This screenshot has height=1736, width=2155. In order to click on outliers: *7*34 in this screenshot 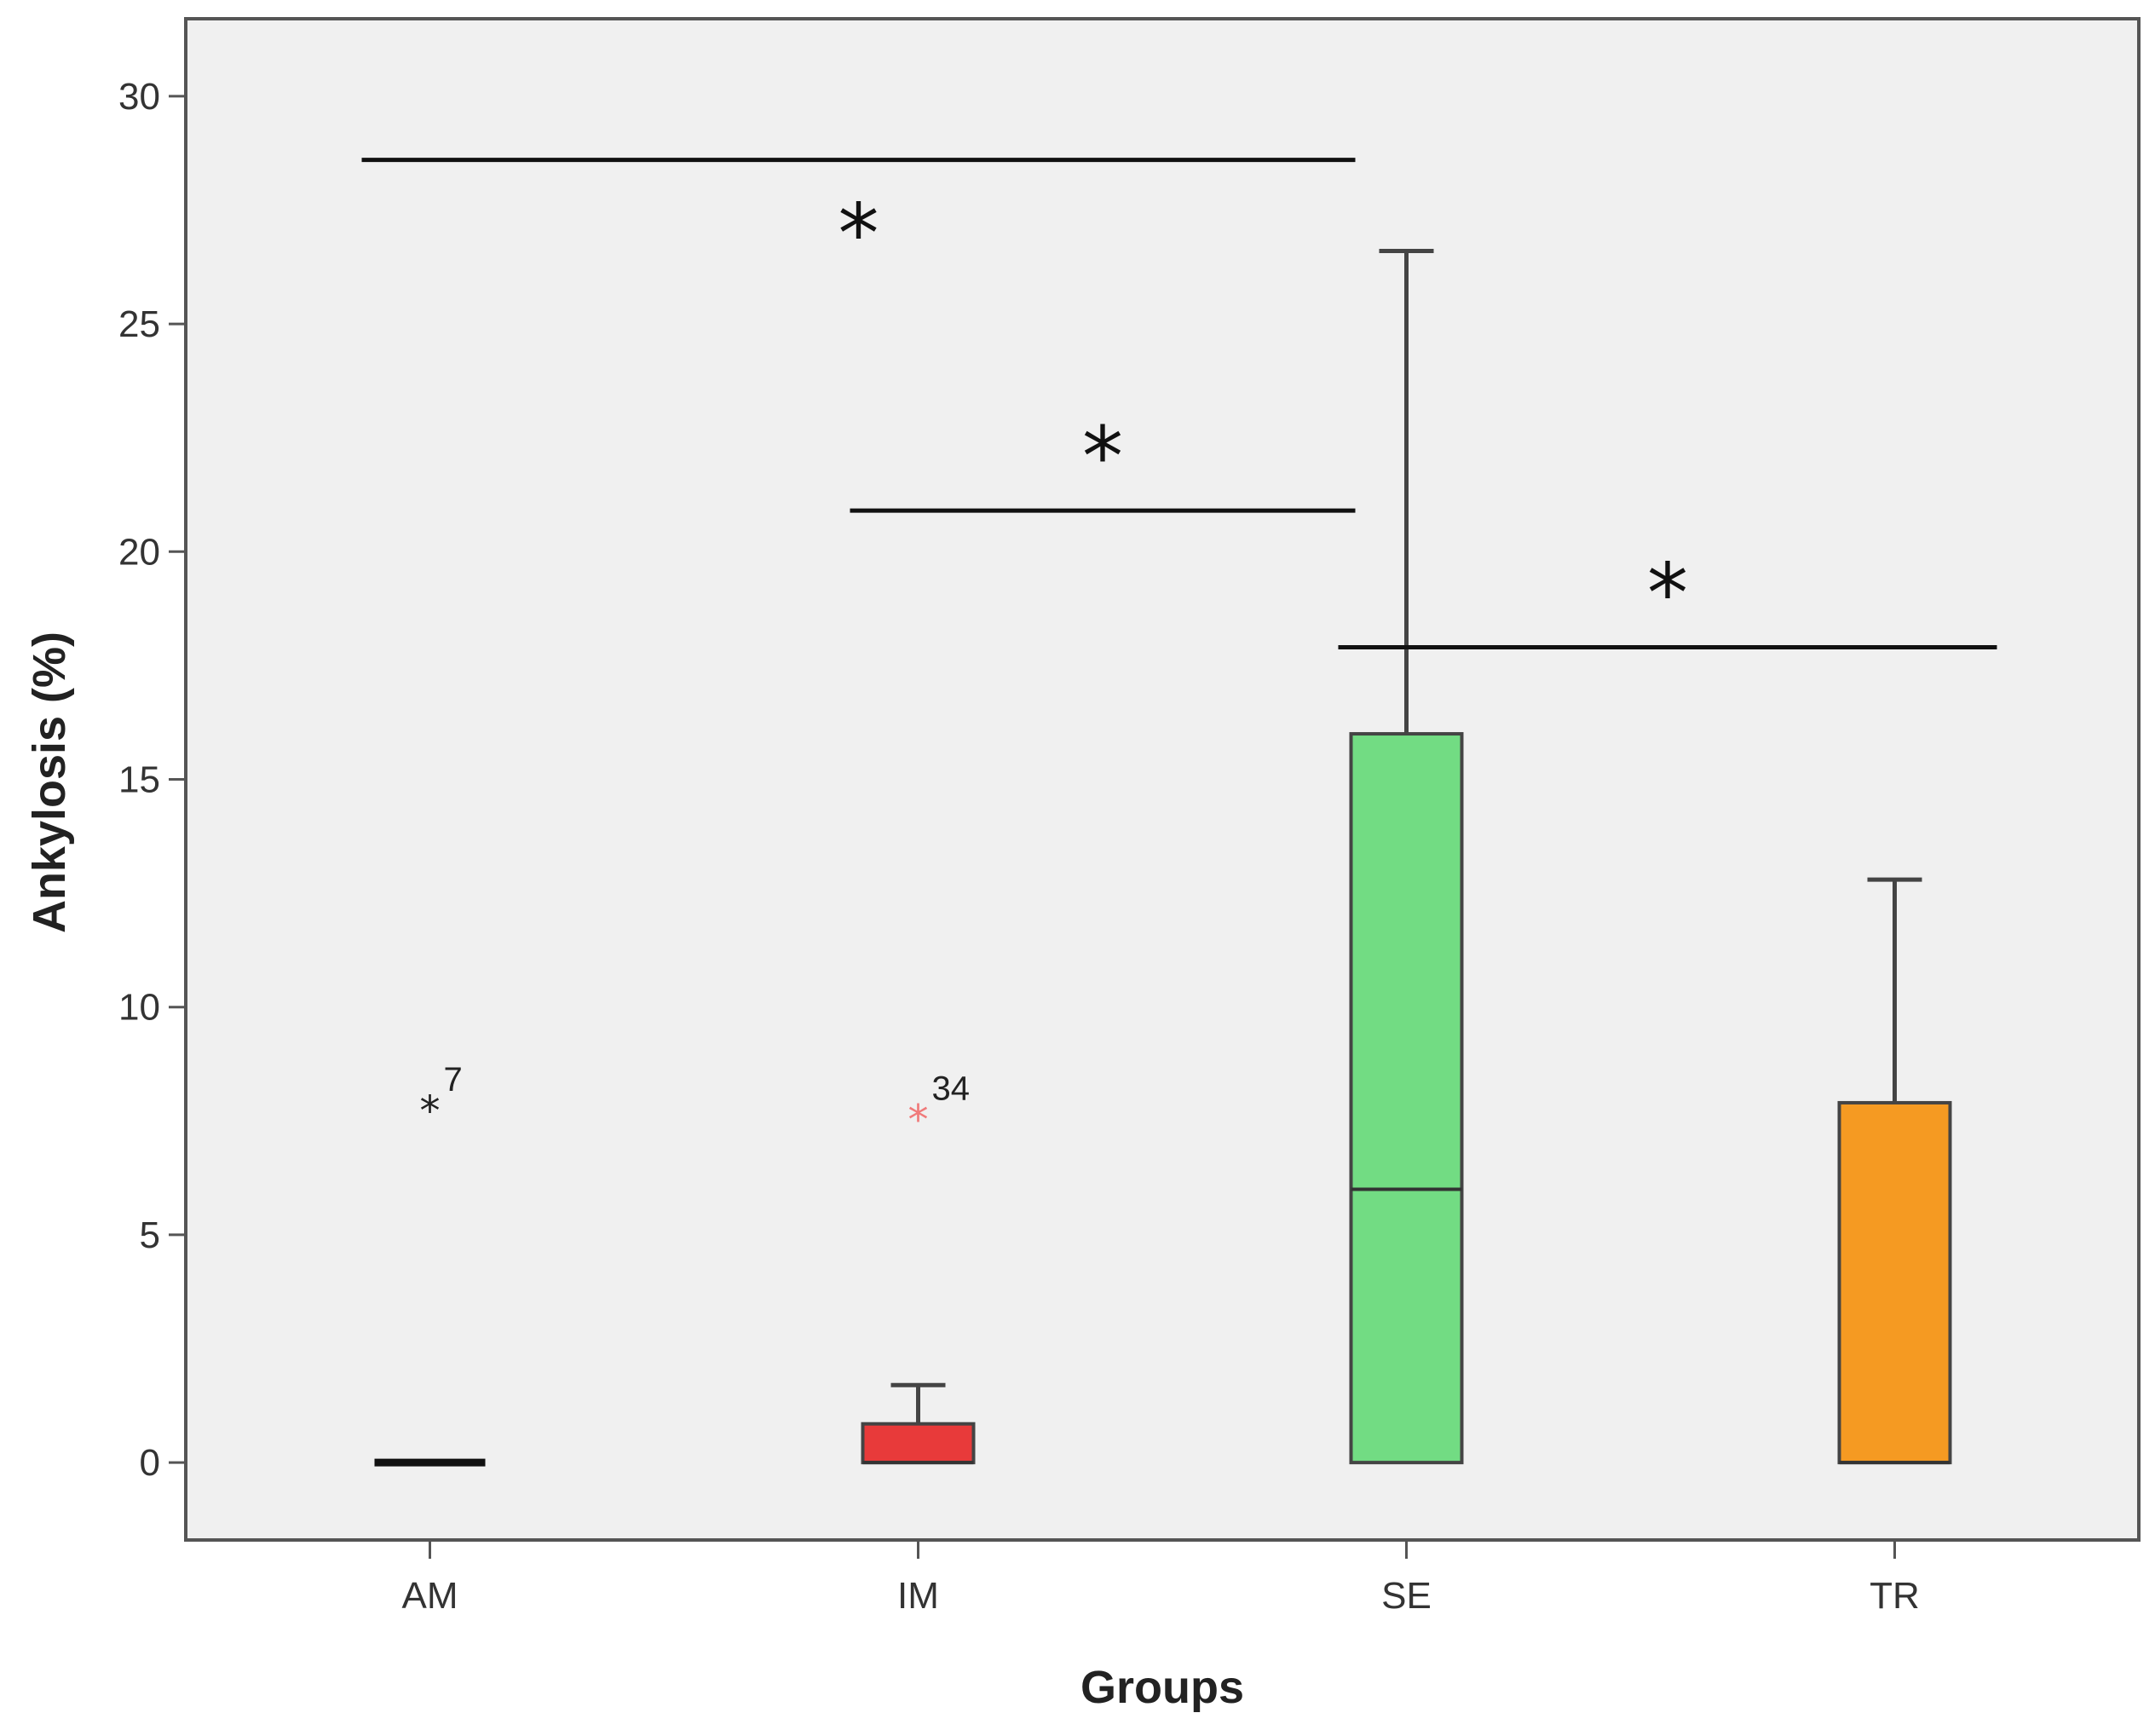, I will do `click(695, 1103)`.